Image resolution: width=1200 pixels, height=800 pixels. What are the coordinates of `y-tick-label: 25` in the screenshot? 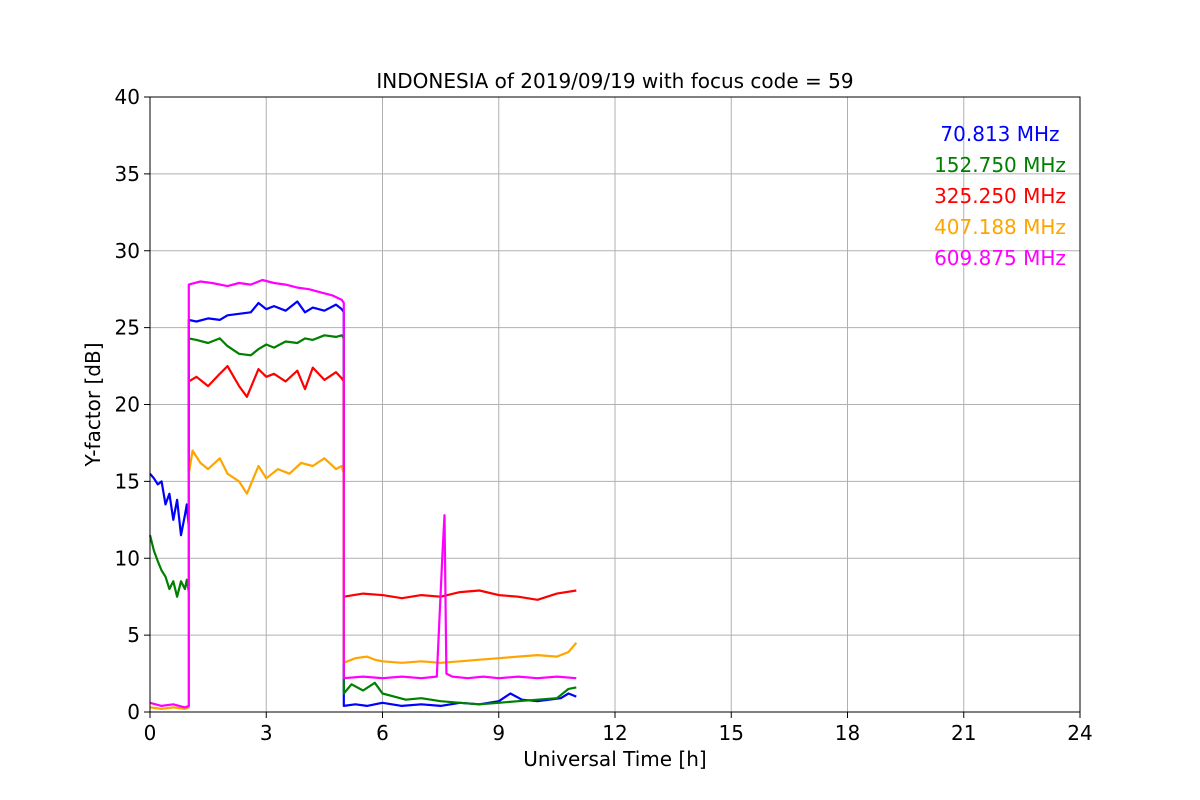 It's located at (127, 328).